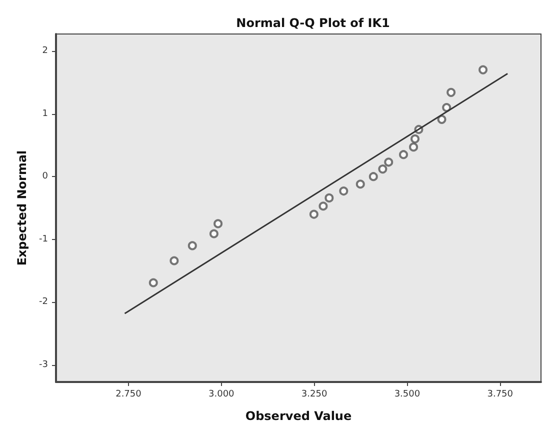 This screenshot has width=551, height=435. Describe the element at coordinates (45, 177) in the screenshot. I see `y-tick-label: 0` at that location.